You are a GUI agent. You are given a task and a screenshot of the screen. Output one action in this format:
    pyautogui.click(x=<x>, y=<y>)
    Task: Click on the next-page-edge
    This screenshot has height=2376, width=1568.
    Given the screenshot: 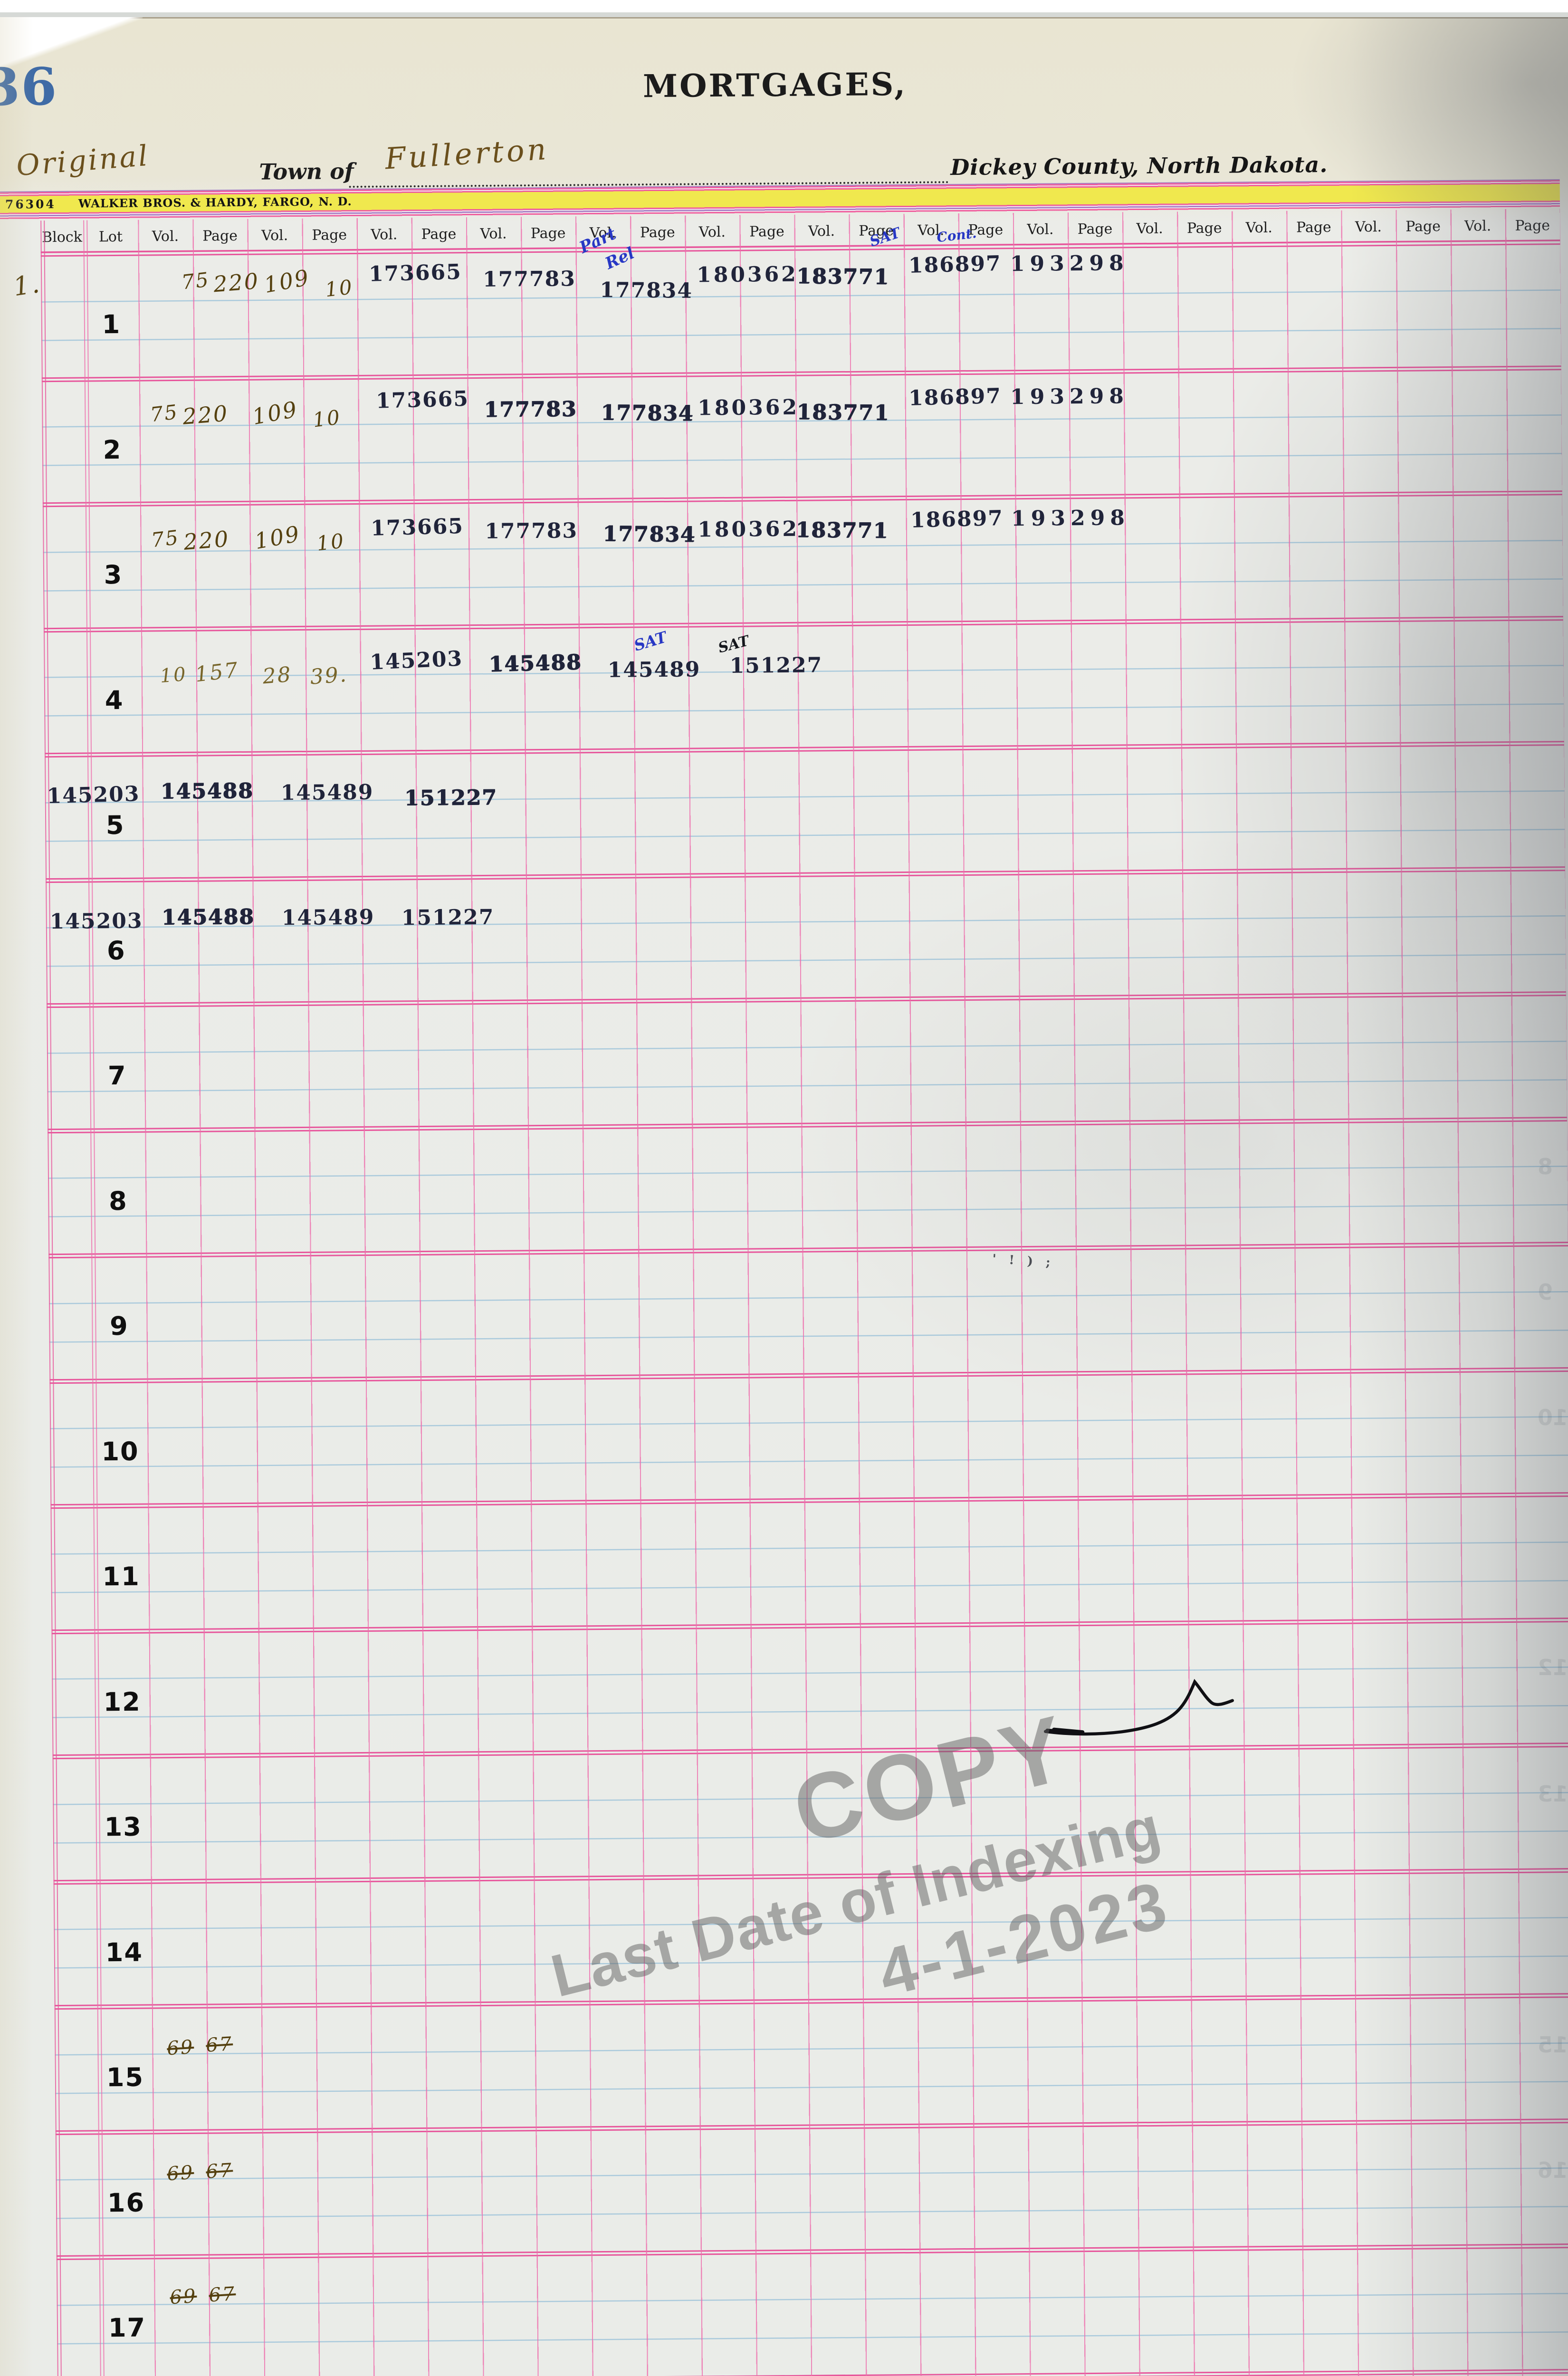 What is the action you would take?
    pyautogui.click(x=784, y=15)
    